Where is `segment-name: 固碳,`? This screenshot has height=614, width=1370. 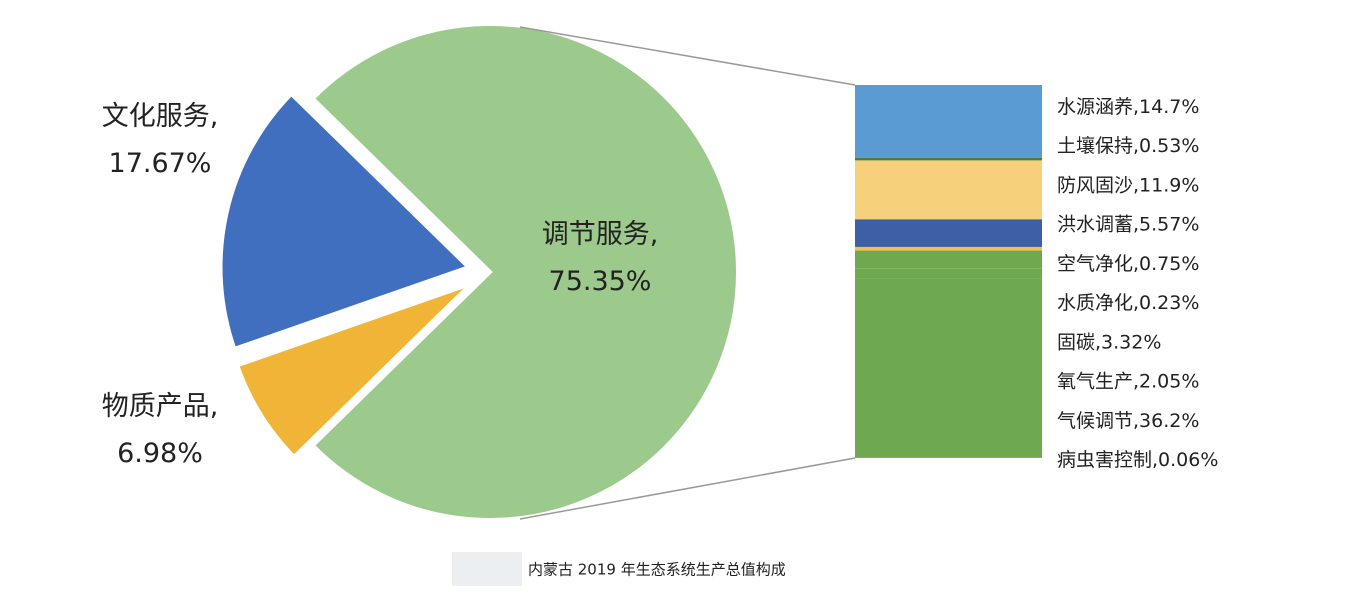 segment-name: 固碳, is located at coordinates (1079, 342).